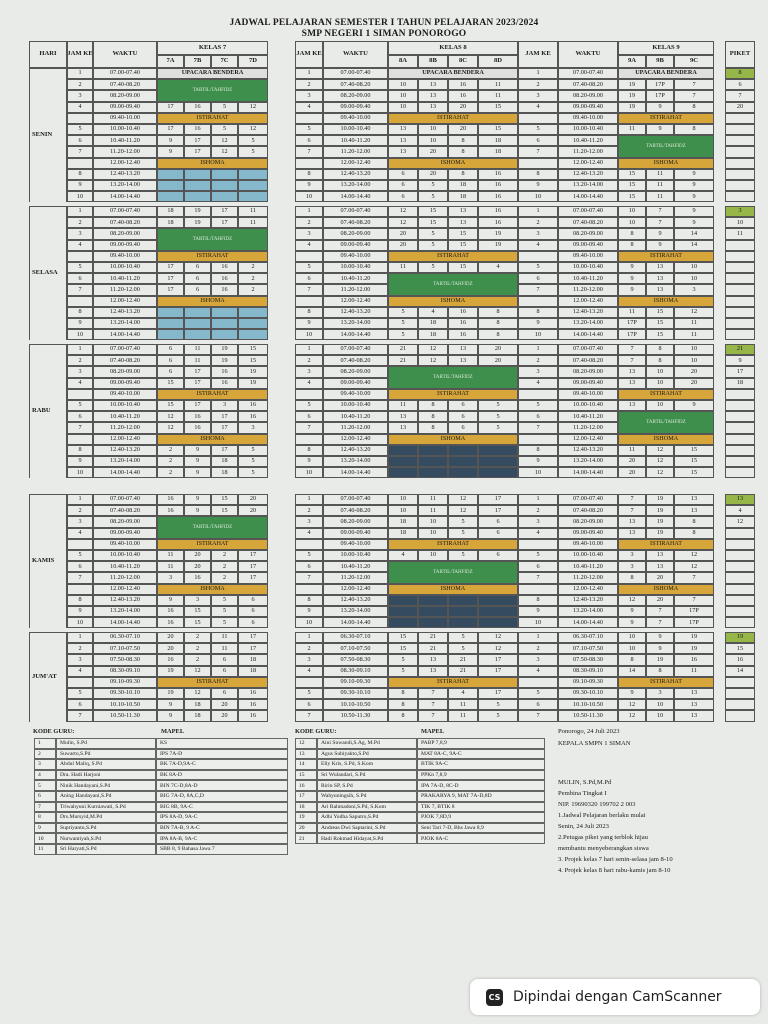 The width and height of the screenshot is (768, 1024). I want to click on signature-rank: Pembina Tingkat I, so click(582, 793).